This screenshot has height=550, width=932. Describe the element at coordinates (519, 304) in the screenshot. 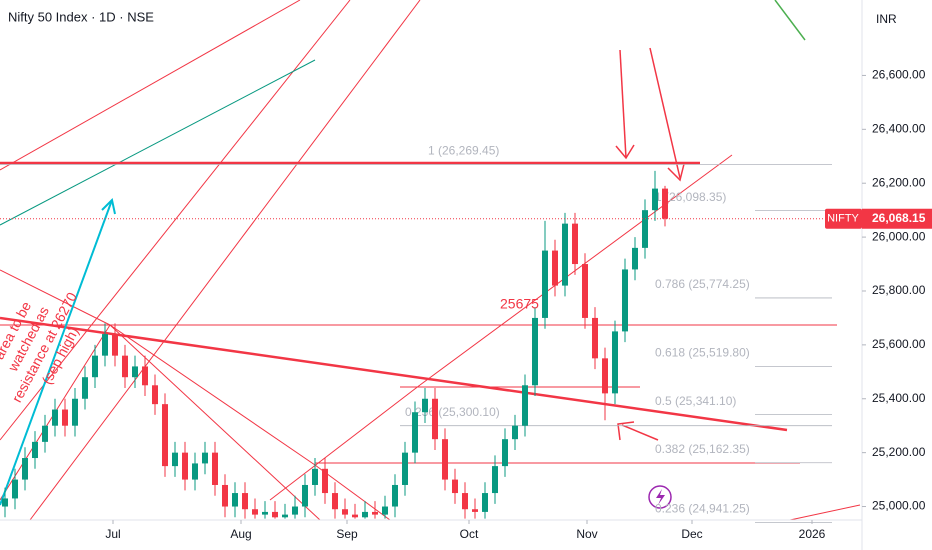

I see `annotation: 25675` at that location.